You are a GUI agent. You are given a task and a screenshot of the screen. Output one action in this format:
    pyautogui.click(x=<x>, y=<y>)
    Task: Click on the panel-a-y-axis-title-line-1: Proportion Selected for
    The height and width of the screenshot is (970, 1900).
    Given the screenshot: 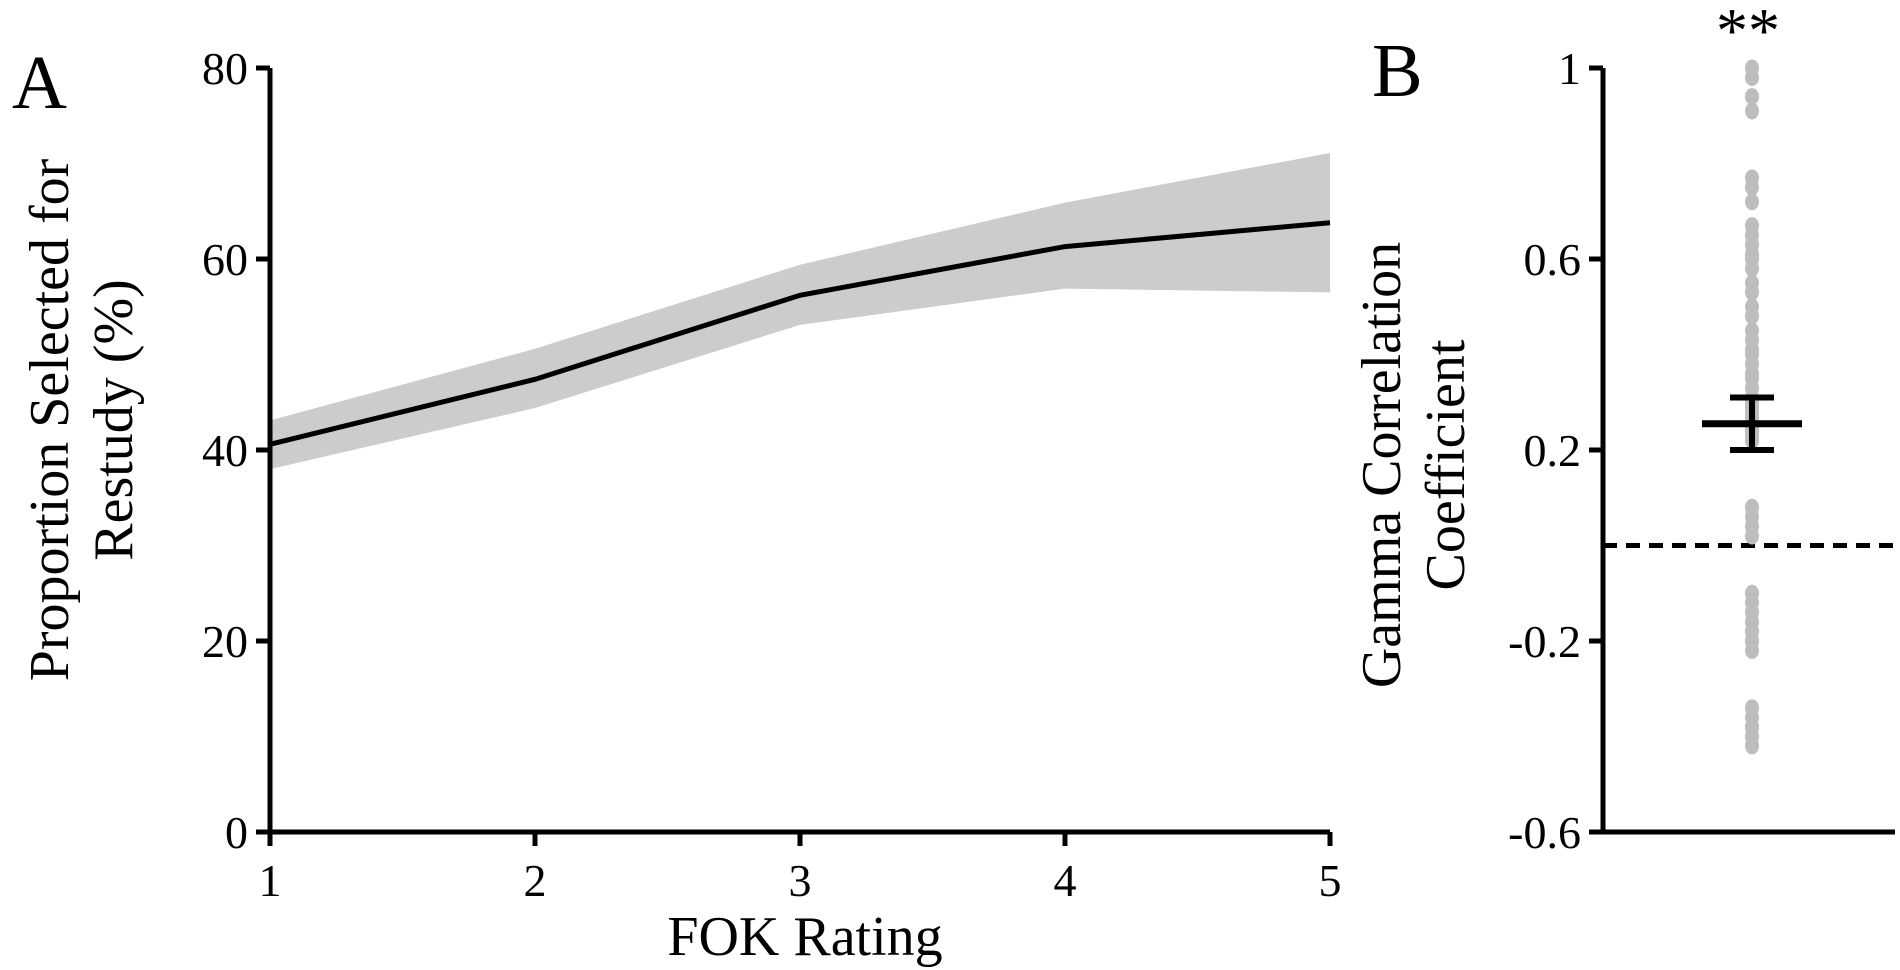 What is the action you would take?
    pyautogui.click(x=50, y=419)
    